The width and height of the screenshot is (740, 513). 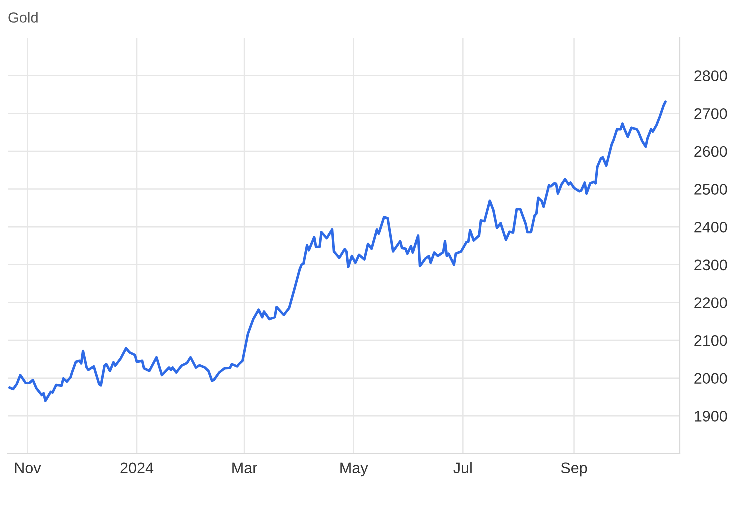 I want to click on x-tick-label: Jul, so click(x=463, y=468).